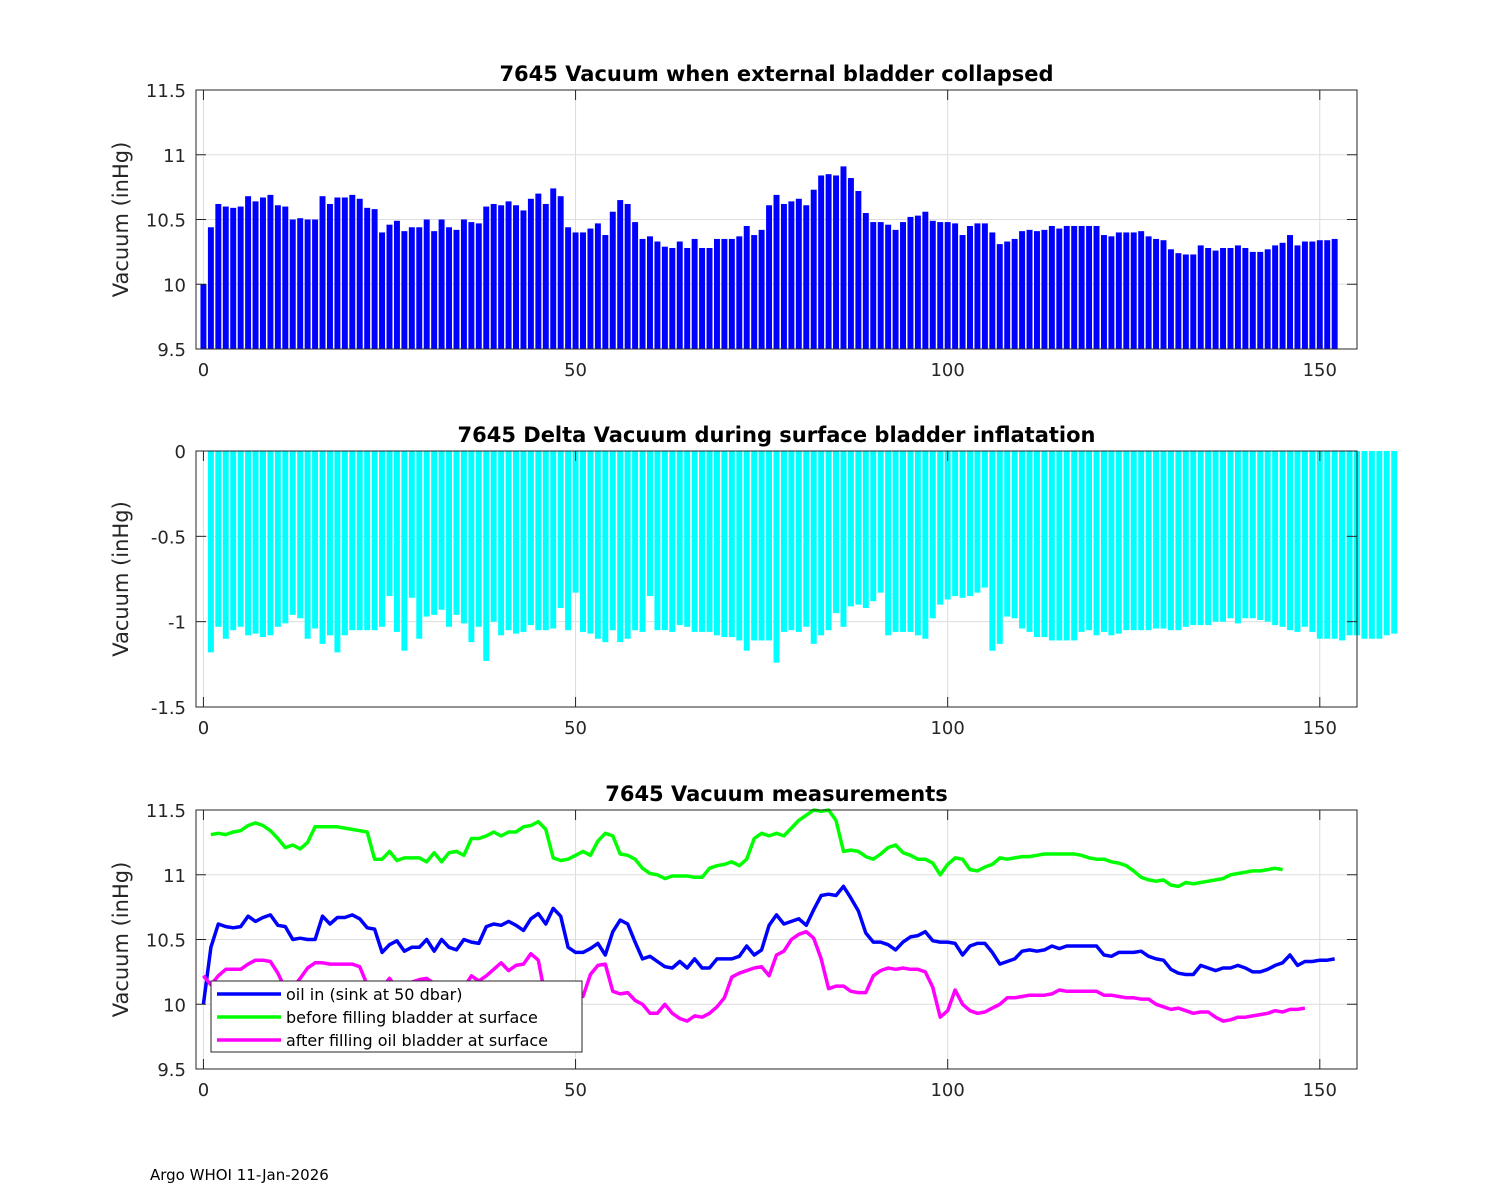 The width and height of the screenshot is (1500, 1200). I want to click on y-tick-label: 0, so click(180, 452).